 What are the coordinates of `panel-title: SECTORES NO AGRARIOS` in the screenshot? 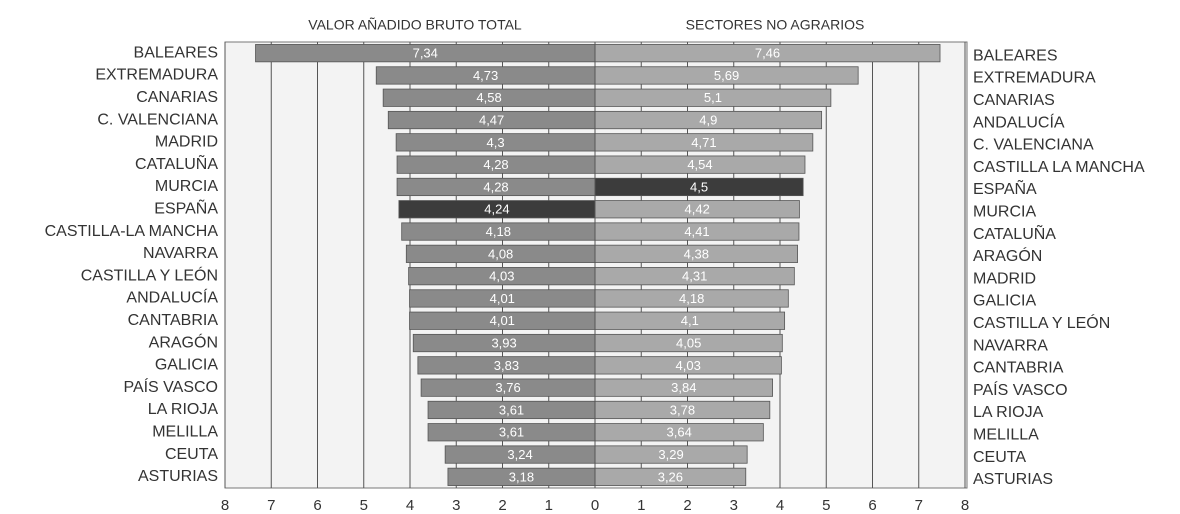 It's located at (775, 25).